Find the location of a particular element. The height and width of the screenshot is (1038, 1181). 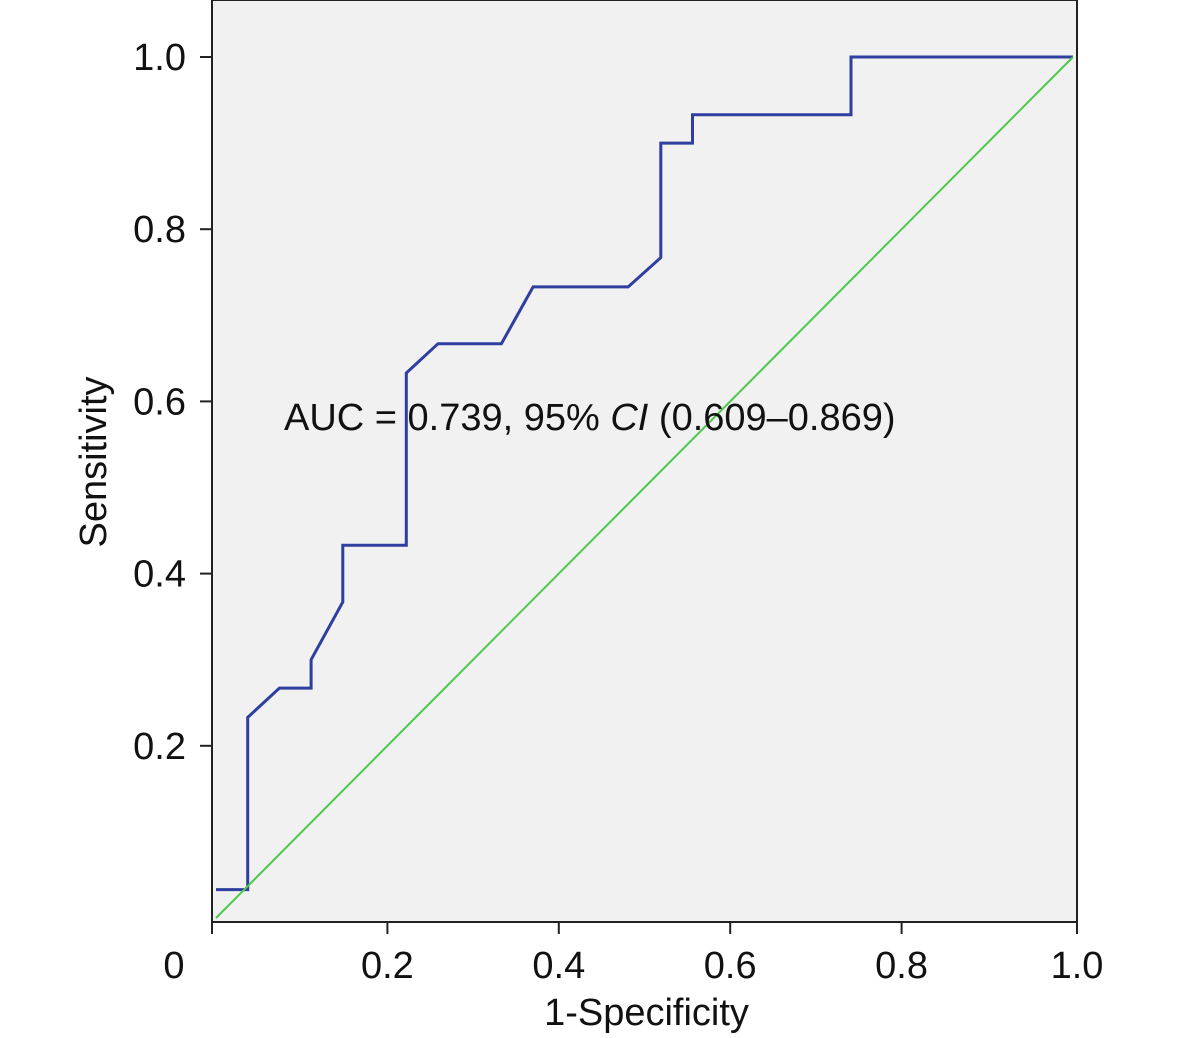

y-tick-label: 0.8 is located at coordinates (159, 230).